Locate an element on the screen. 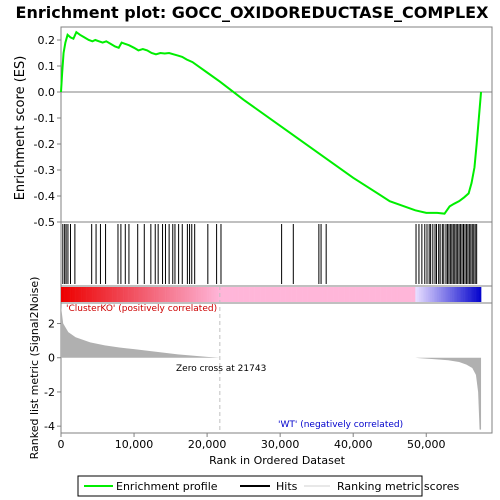 The height and width of the screenshot is (500, 500). hits-area is located at coordinates (276, 254).